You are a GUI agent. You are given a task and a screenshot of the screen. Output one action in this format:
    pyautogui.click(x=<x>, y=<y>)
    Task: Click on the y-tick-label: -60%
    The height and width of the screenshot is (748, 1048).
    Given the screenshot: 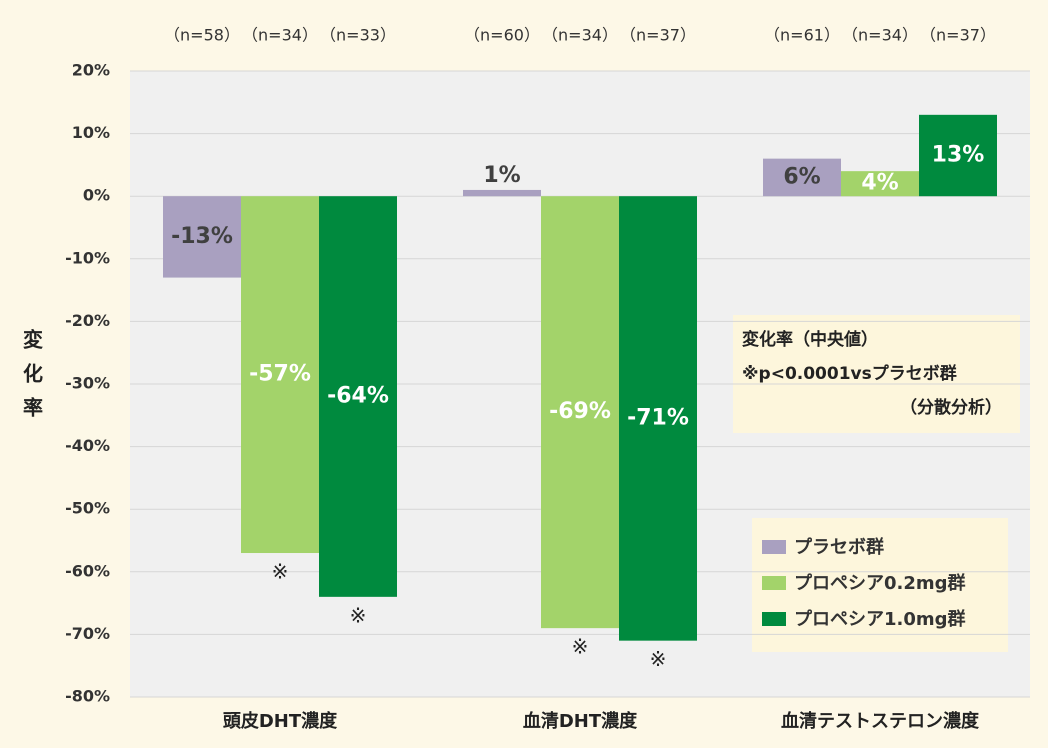 What is the action you would take?
    pyautogui.click(x=87, y=570)
    